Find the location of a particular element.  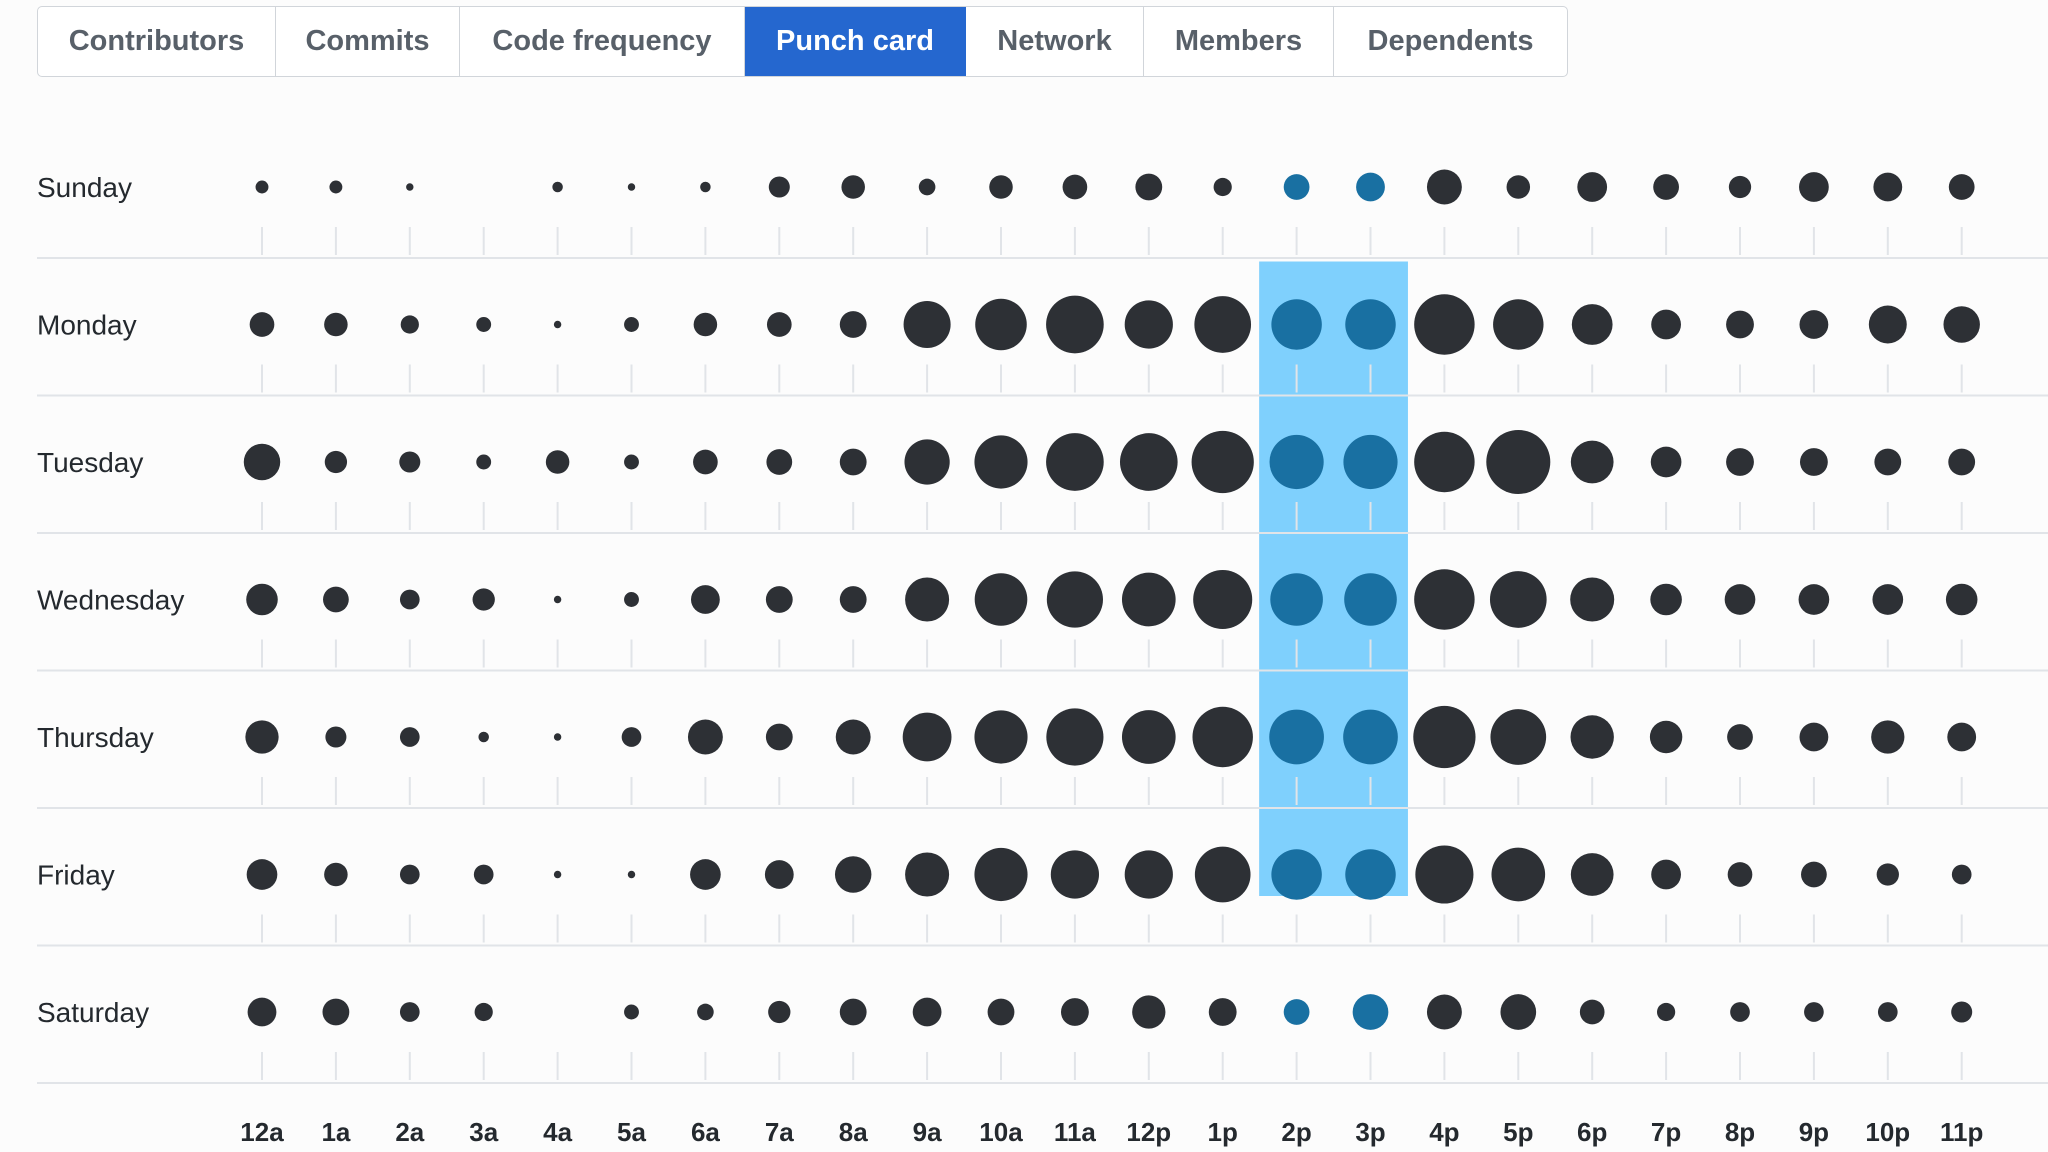

hour-label-11p: 11p is located at coordinates (1961, 1132).